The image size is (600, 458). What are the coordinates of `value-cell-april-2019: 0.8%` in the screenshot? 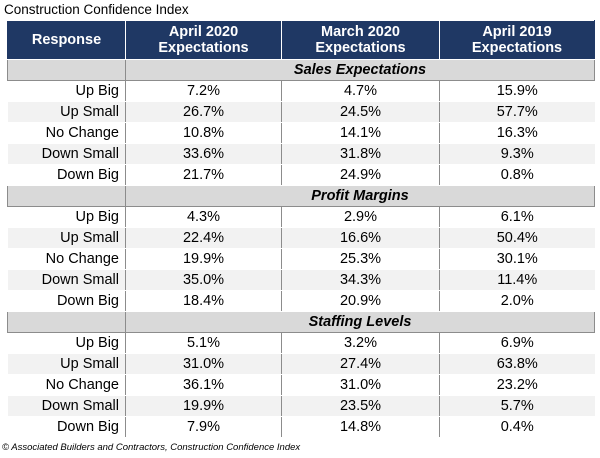 It's located at (517, 175).